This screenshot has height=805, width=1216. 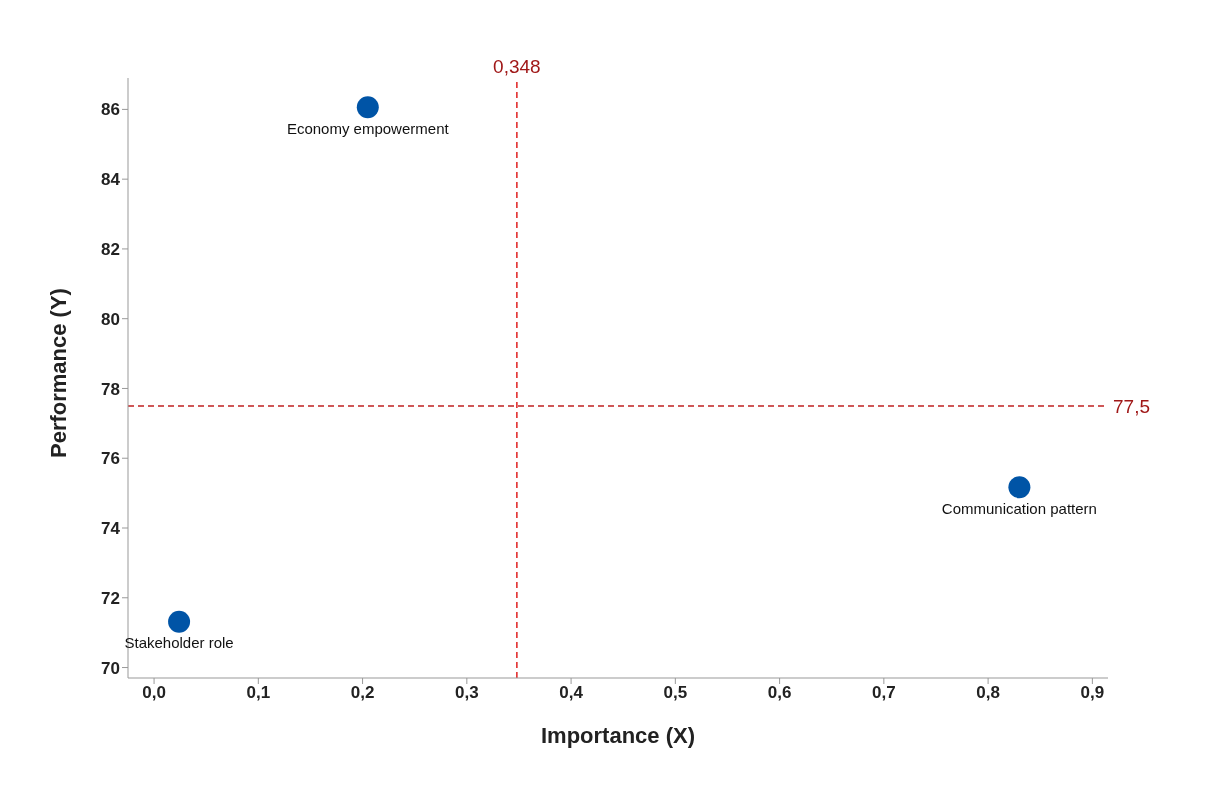 I want to click on x-tick-label: 0,9, so click(x=1092, y=693).